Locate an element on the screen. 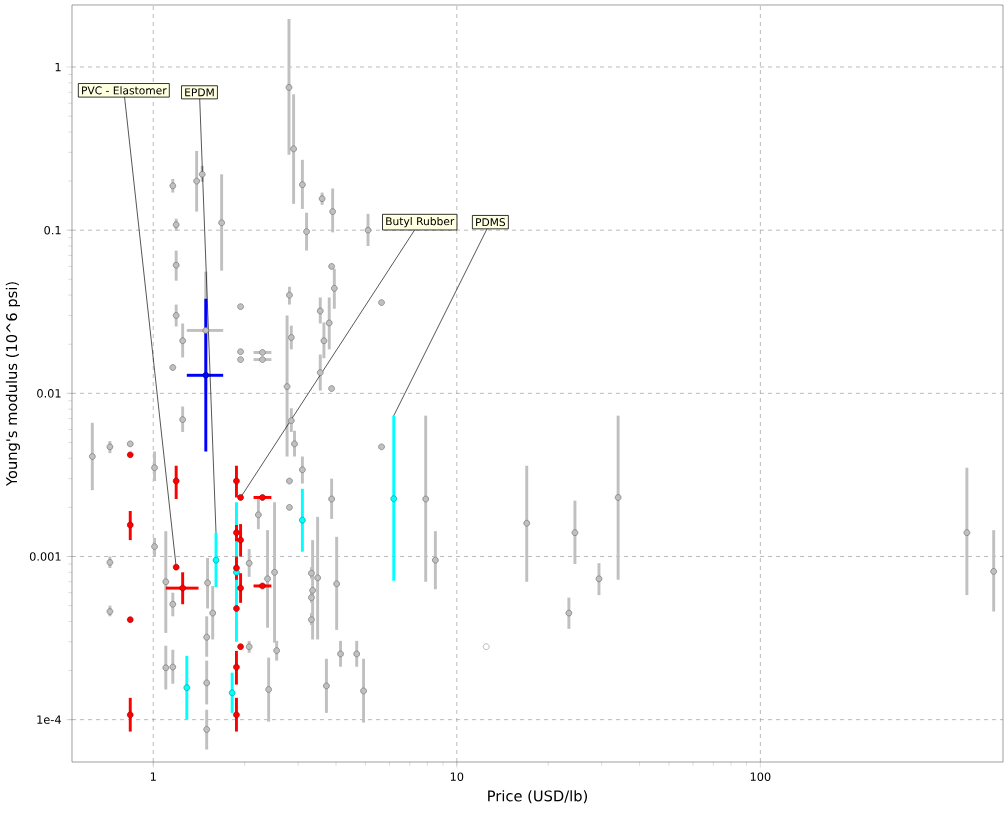  x-tick-label: 100 is located at coordinates (760, 776).